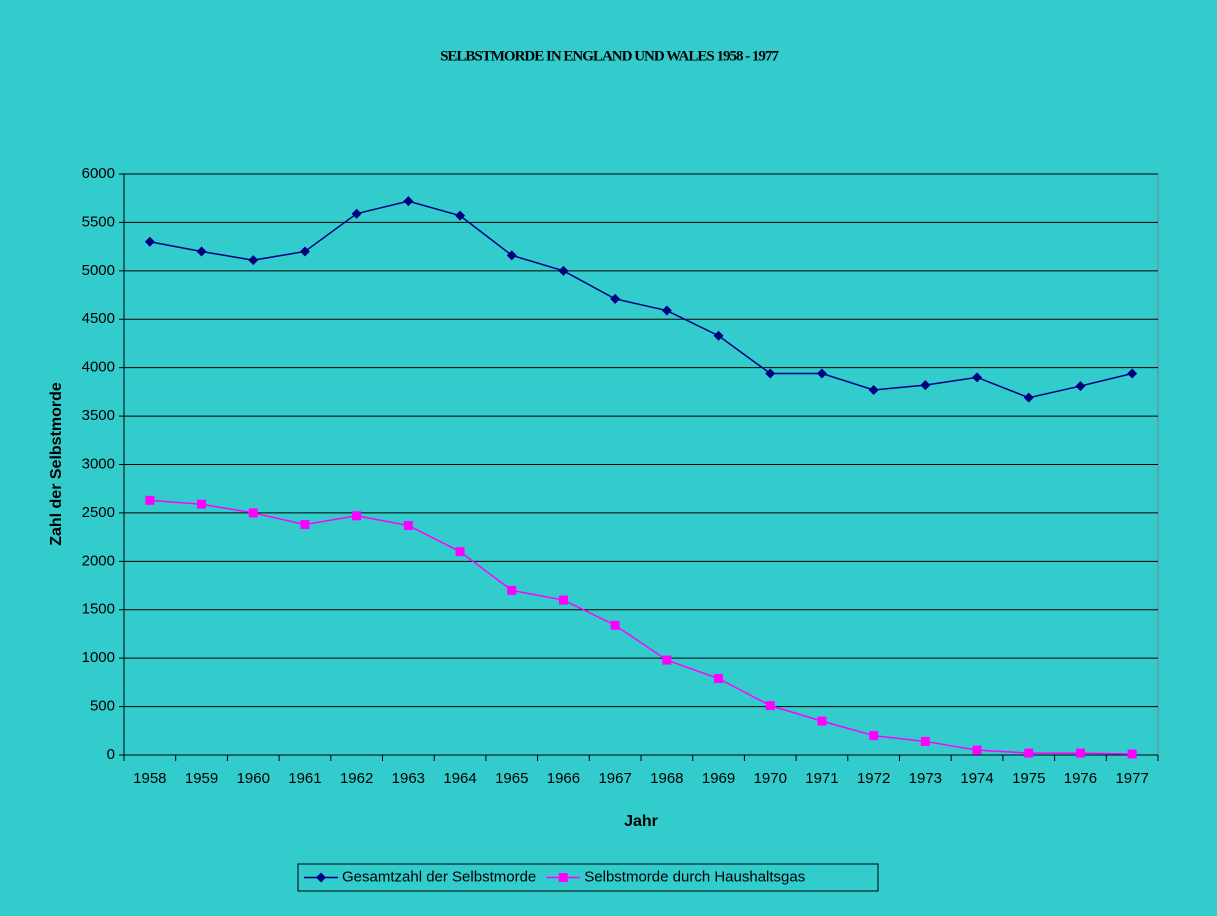 The image size is (1217, 916). What do you see at coordinates (925, 778) in the screenshot?
I see `x-tick-label: 1973` at bounding box center [925, 778].